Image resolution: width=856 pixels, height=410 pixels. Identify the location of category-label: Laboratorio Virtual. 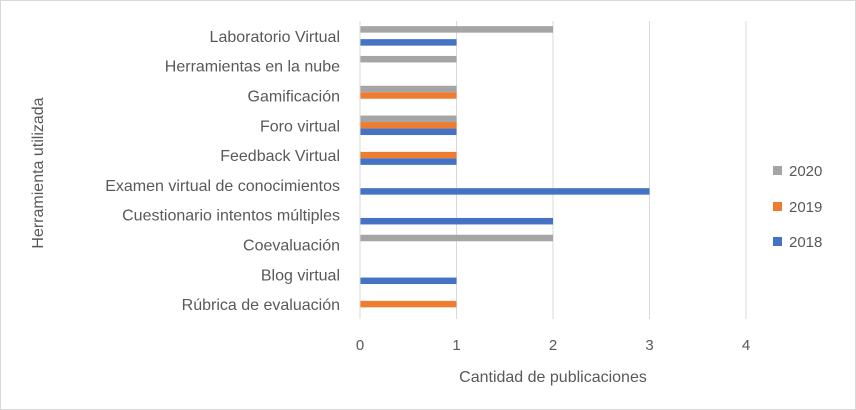
(275, 37).